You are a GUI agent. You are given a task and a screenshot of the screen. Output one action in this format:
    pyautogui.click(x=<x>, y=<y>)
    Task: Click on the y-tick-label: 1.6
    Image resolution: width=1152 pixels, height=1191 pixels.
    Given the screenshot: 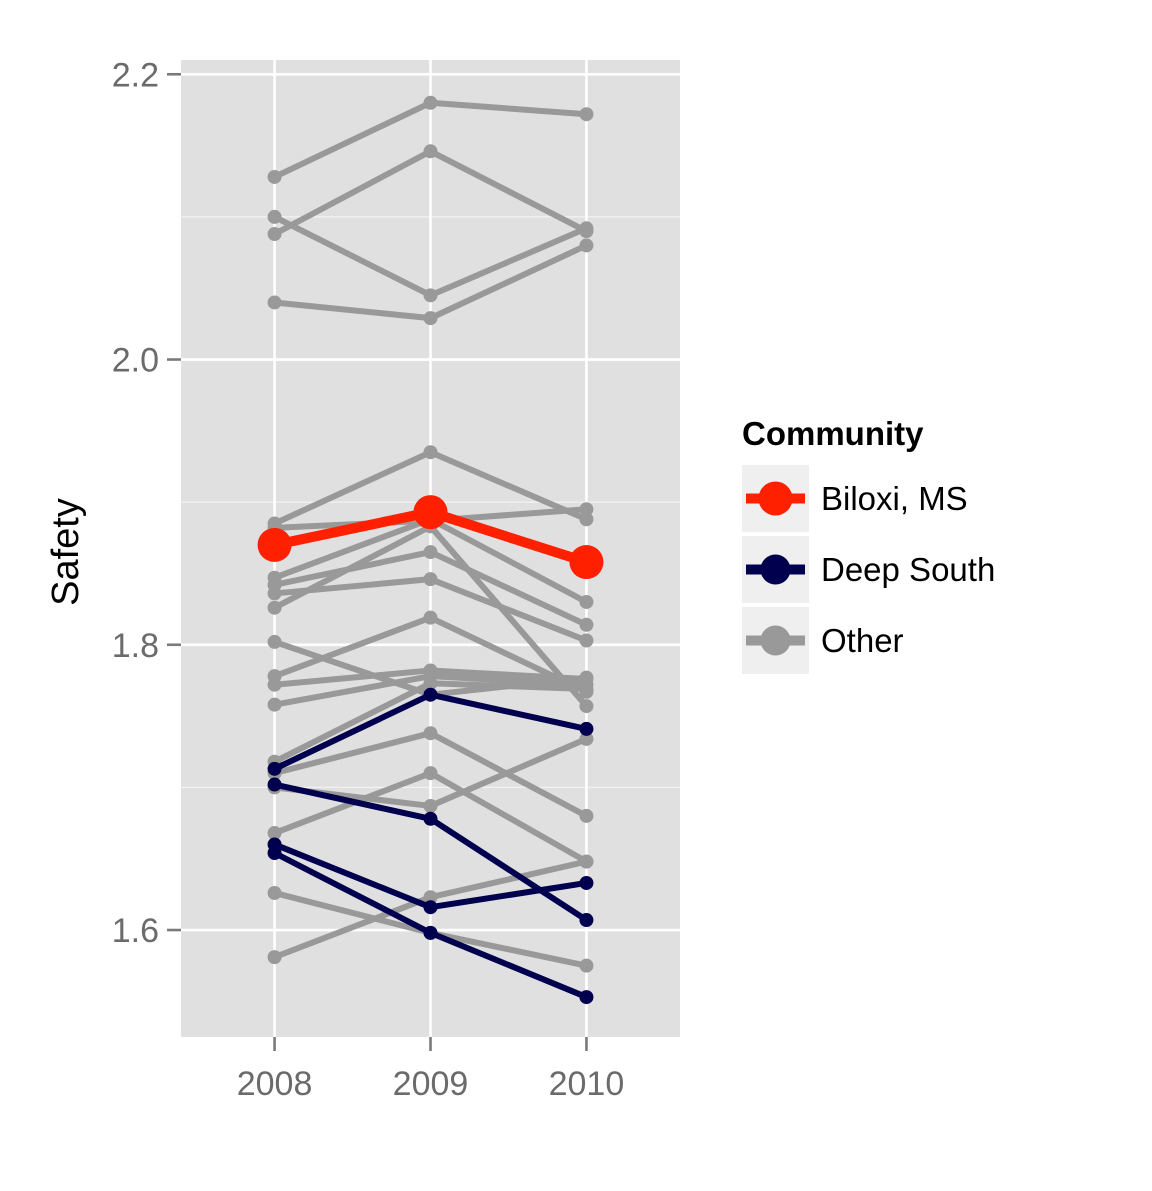 What is the action you would take?
    pyautogui.click(x=135, y=931)
    